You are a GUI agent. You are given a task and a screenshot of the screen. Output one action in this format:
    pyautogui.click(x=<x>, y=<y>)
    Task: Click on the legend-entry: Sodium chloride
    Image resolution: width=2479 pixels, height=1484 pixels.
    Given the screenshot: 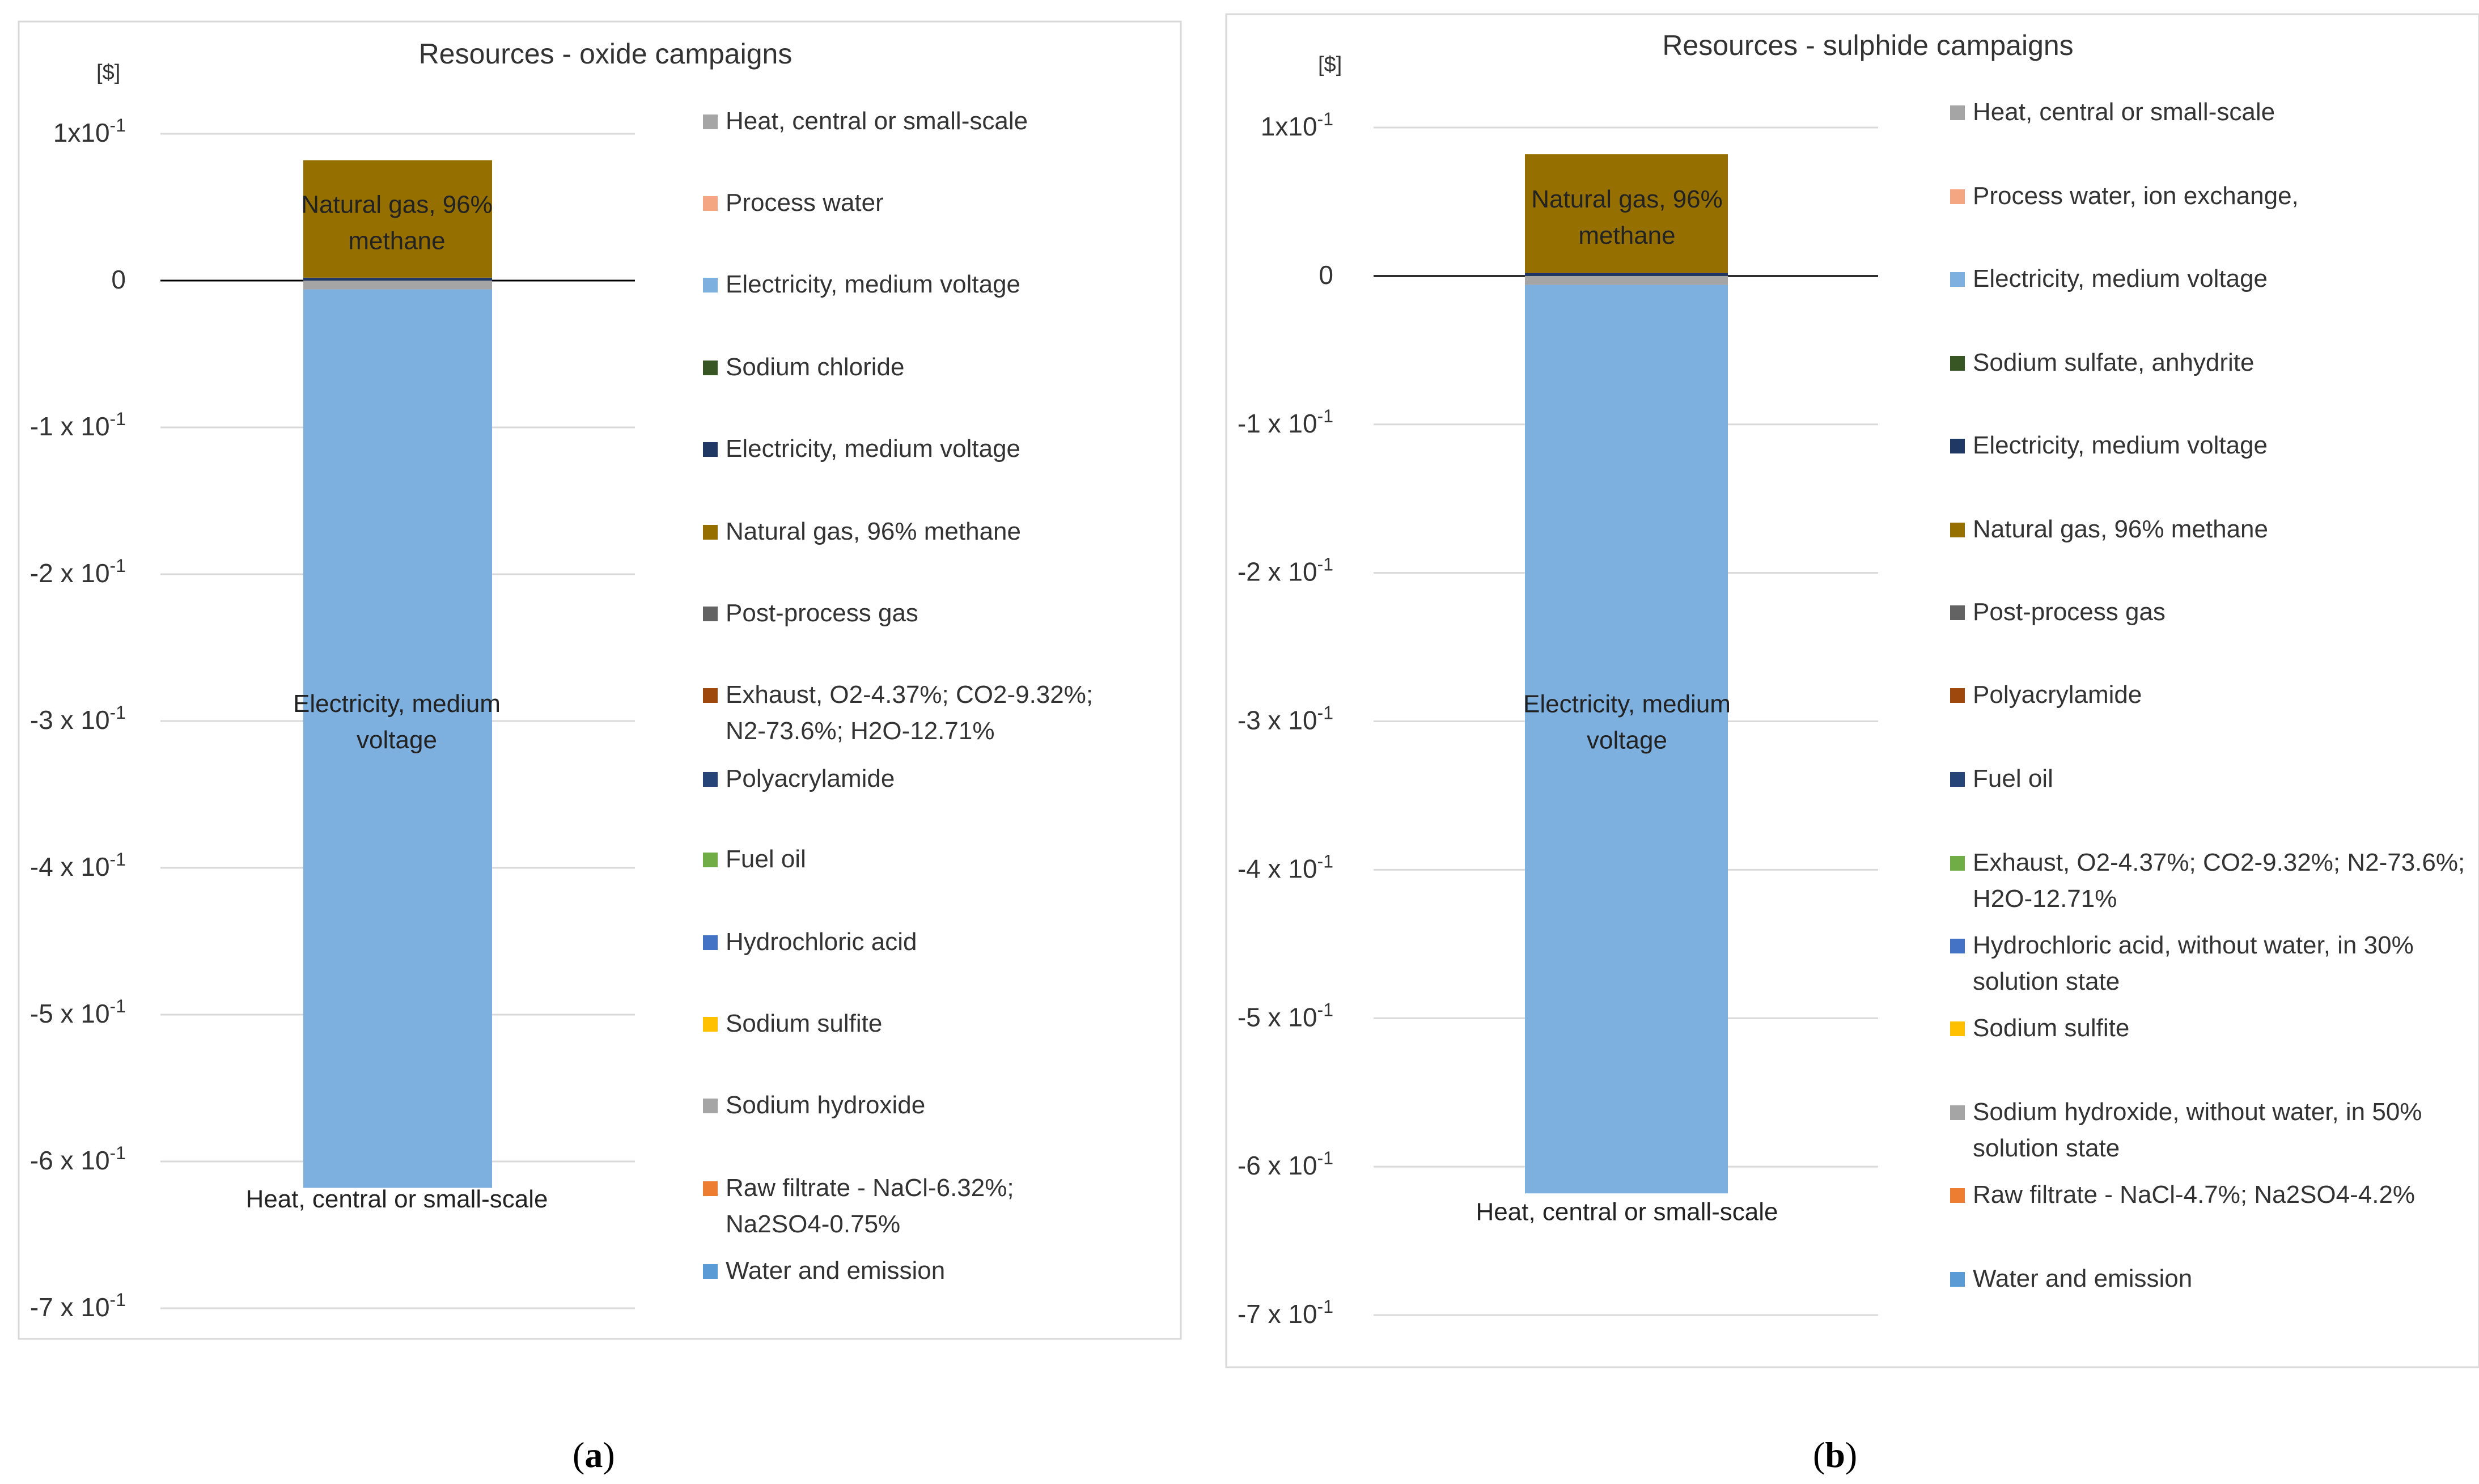 What is the action you would take?
    pyautogui.click(x=815, y=367)
    